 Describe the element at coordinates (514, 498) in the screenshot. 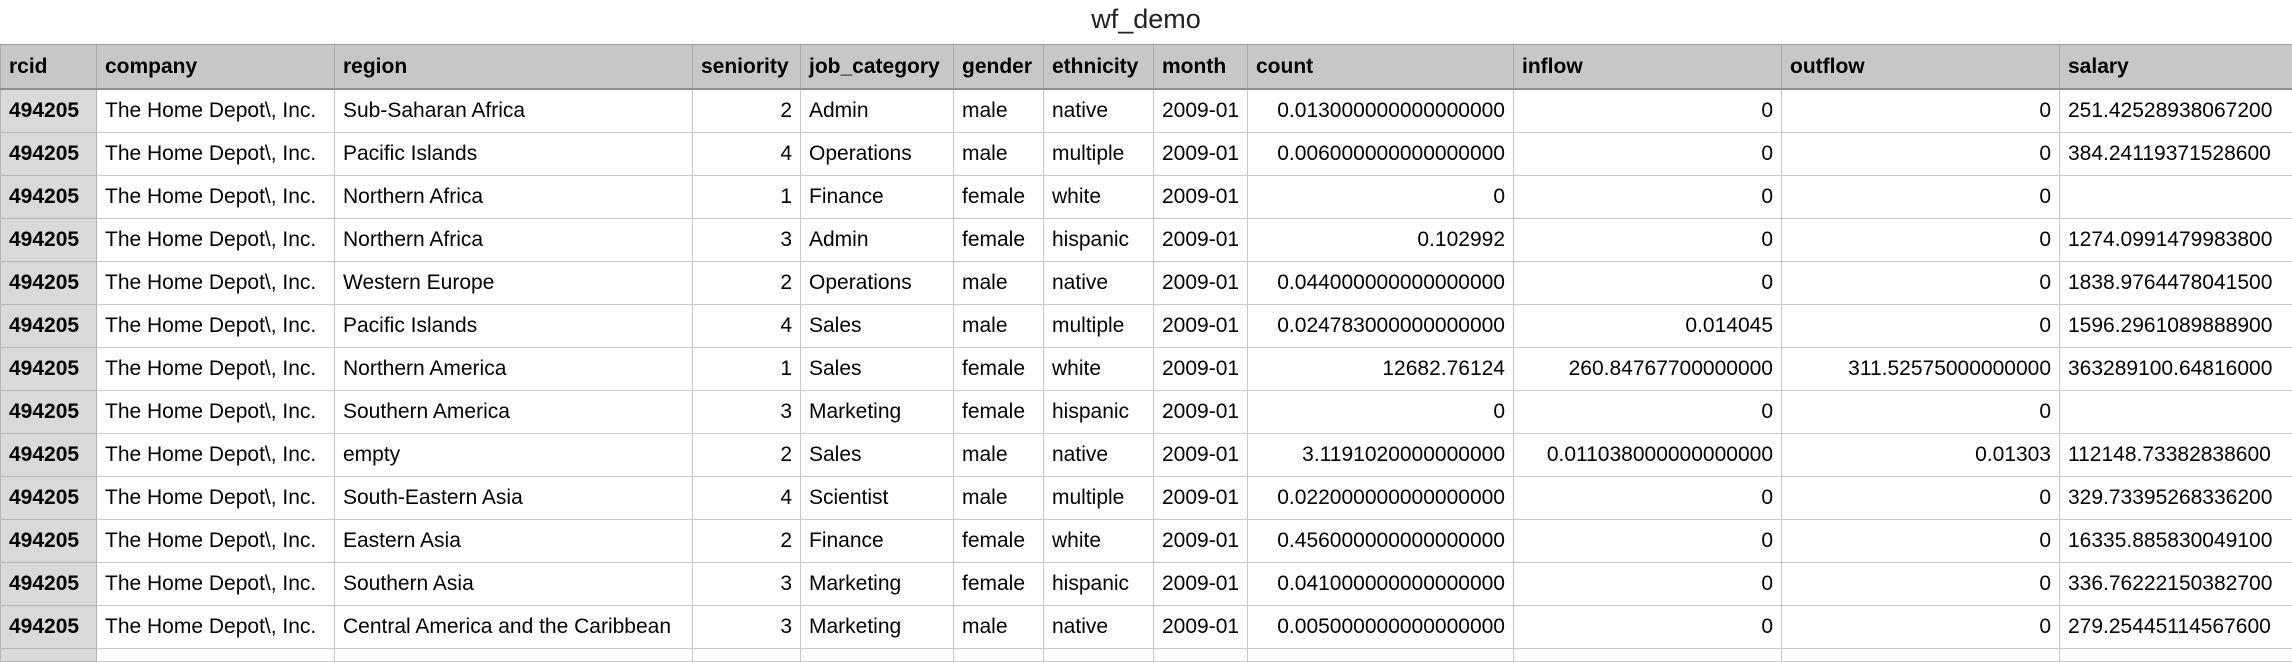

I see `cell-region: South-Eastern Asia` at that location.